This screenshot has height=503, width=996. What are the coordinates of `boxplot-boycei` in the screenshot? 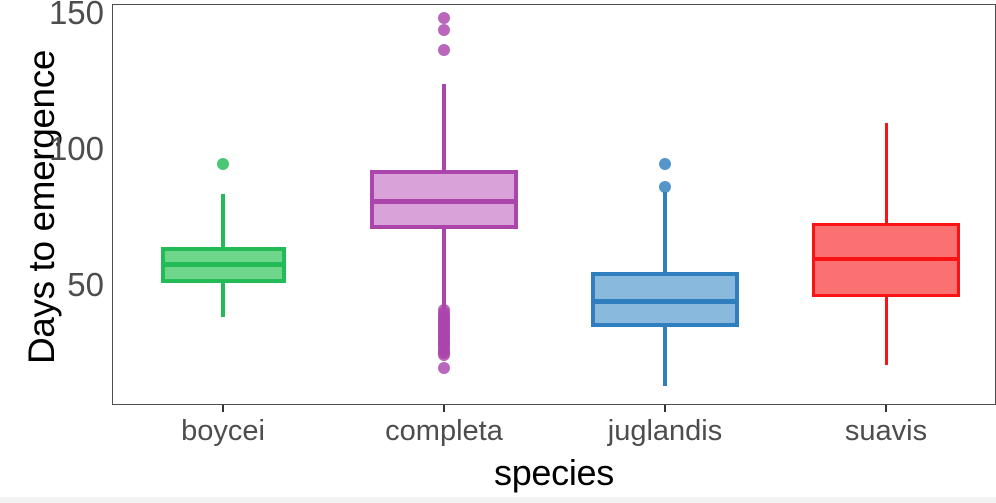 It's located at (223, 204).